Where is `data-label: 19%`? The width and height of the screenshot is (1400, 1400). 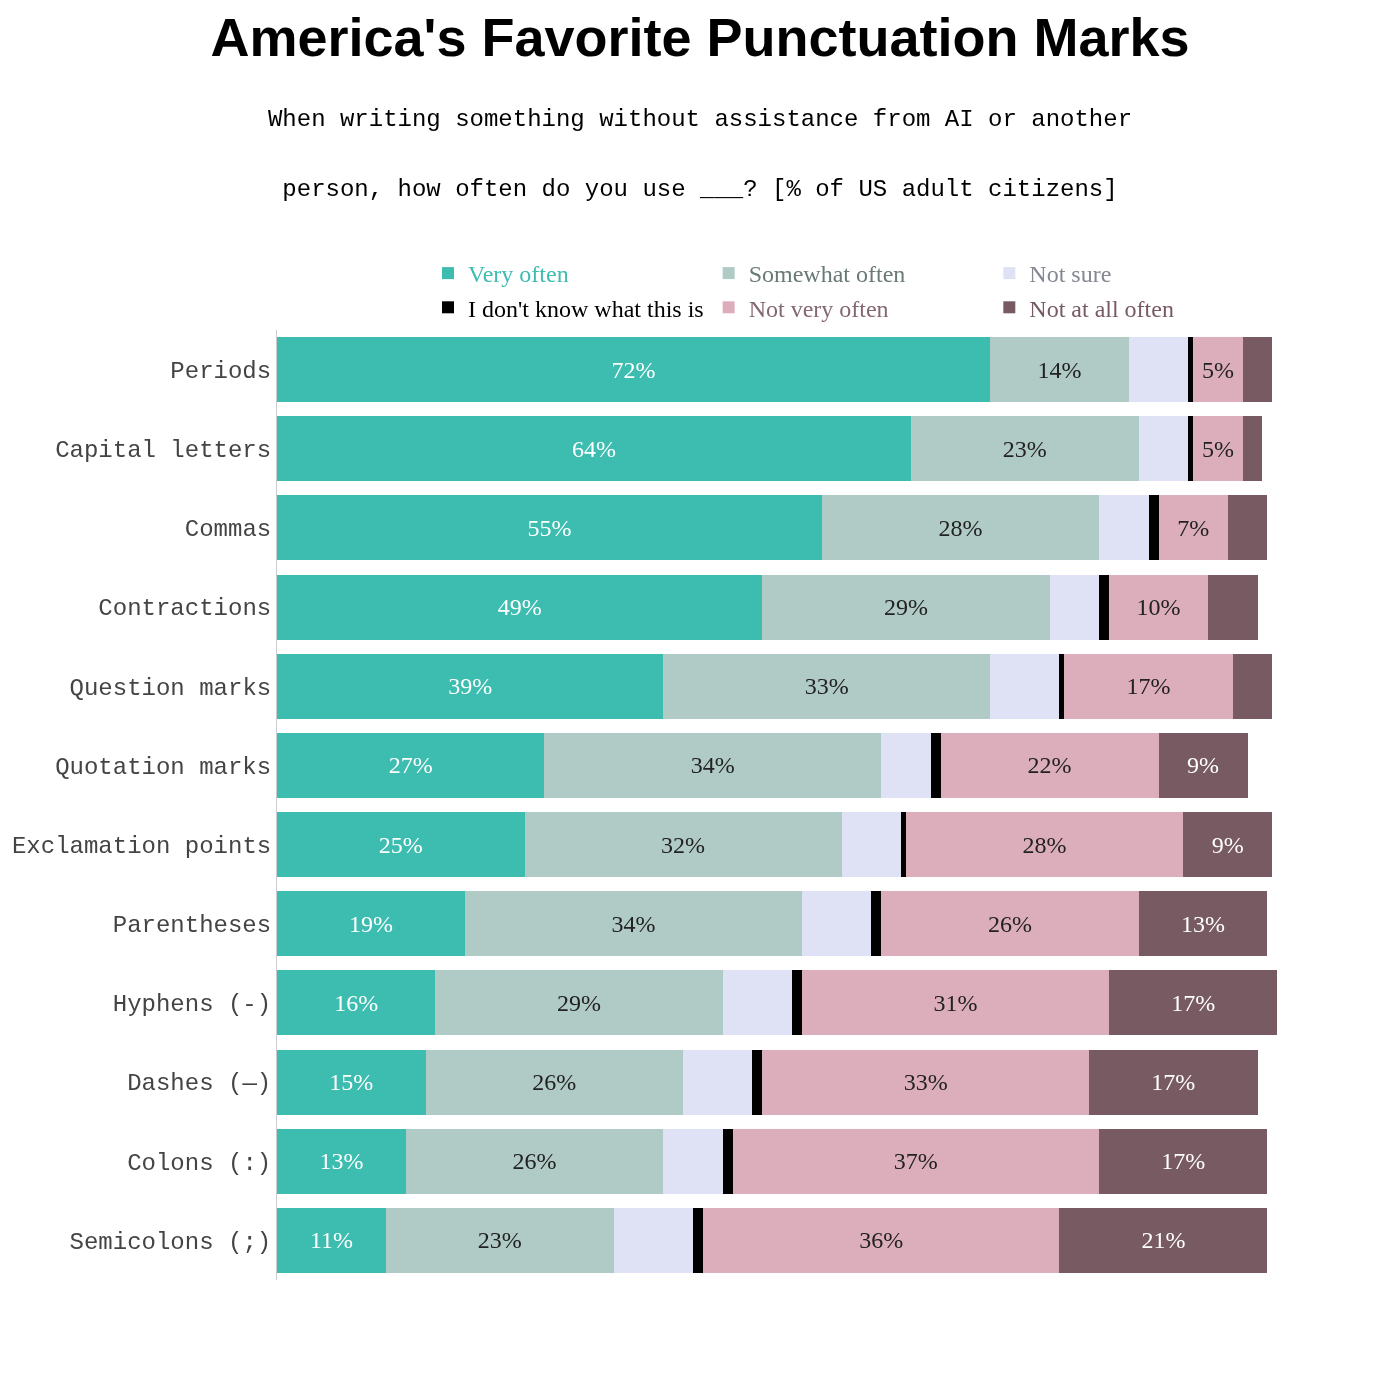 data-label: 19% is located at coordinates (371, 923).